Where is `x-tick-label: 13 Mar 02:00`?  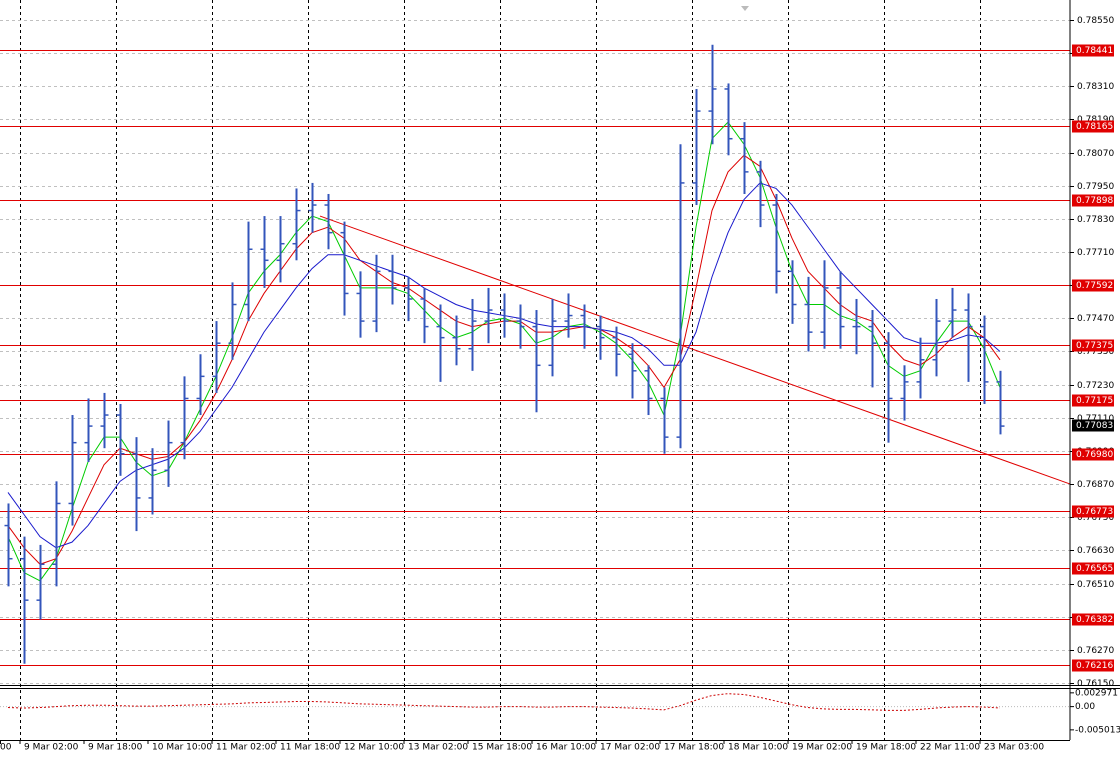 x-tick-label: 13 Mar 02:00 is located at coordinates (438, 748).